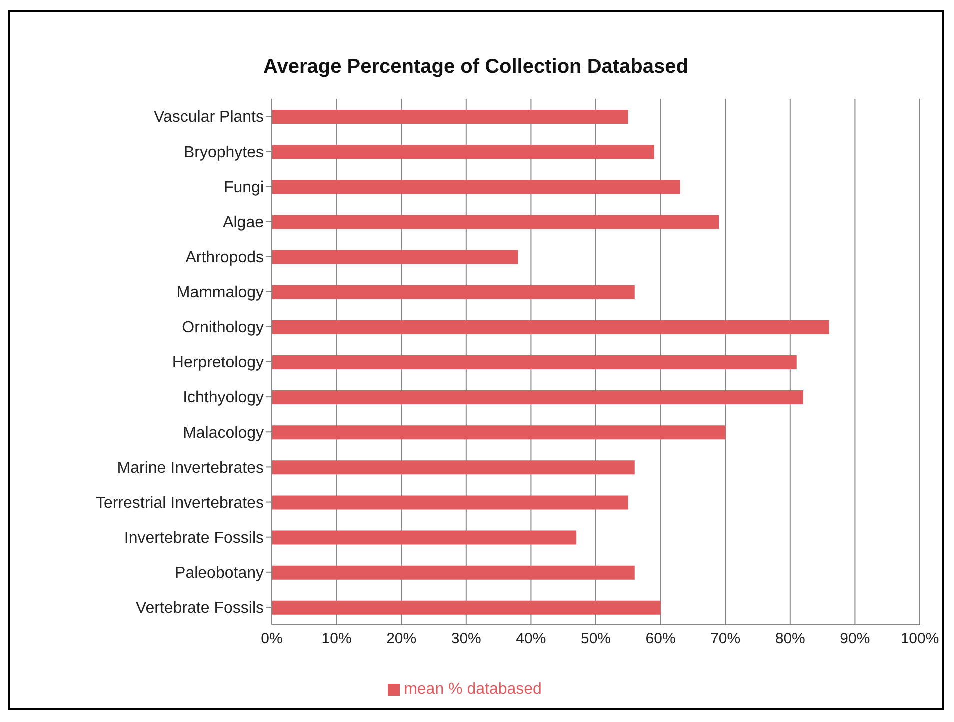  Describe the element at coordinates (180, 503) in the screenshot. I see `y-tick-label: Terrestrial Invertebrates` at that location.